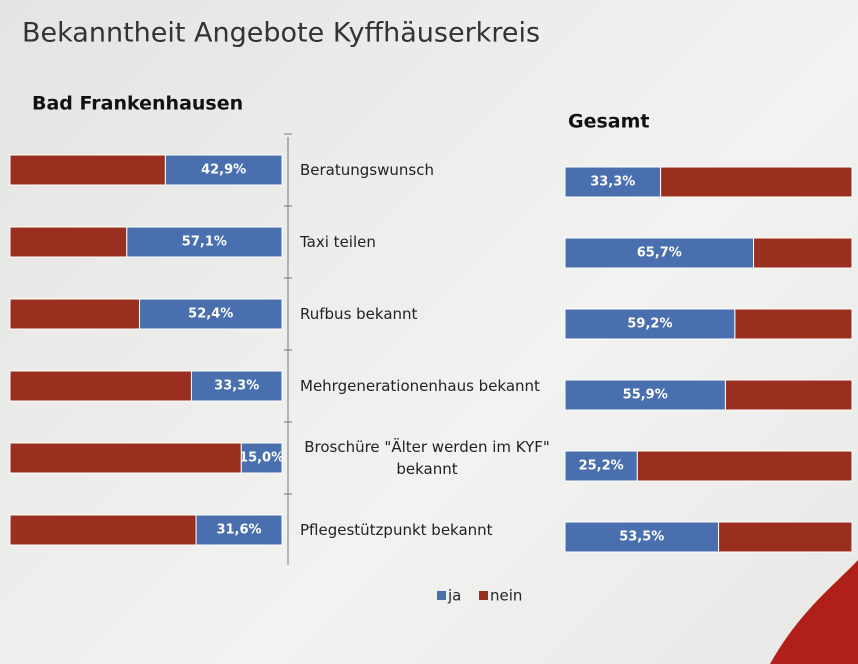 This screenshot has height=664, width=858. I want to click on category-label: Broschüre "Älter werden im KYF" bekannt, so click(427, 458).